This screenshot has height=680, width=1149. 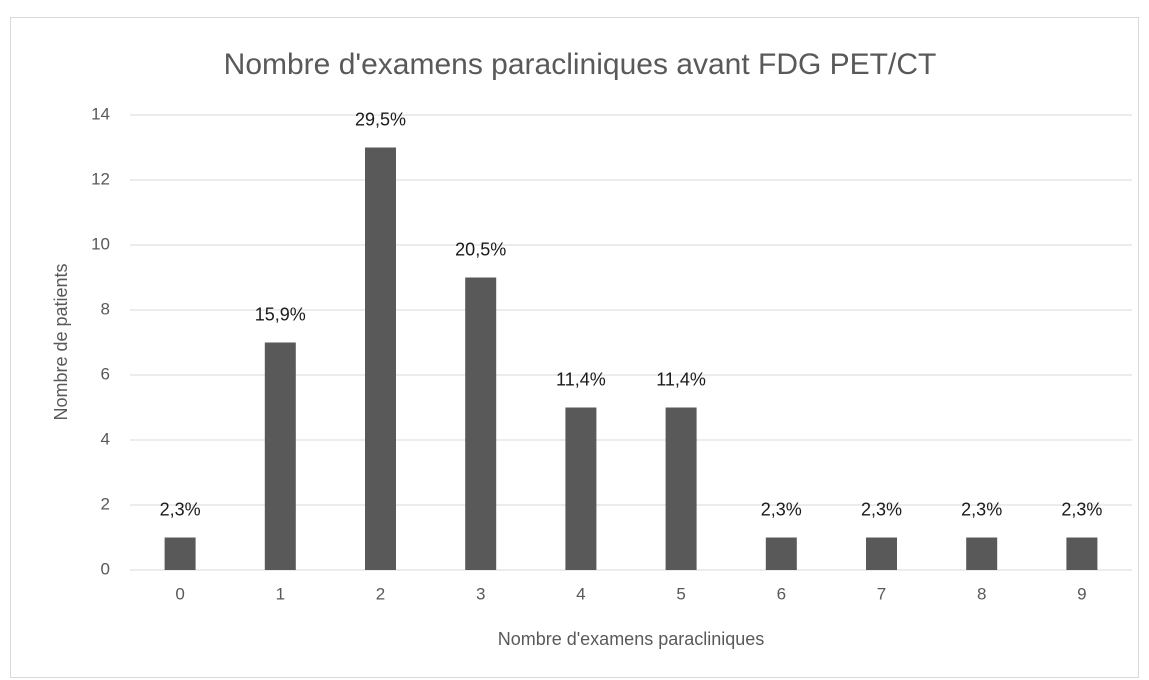 What do you see at coordinates (100, 243) in the screenshot?
I see `y-tick-label: 10` at bounding box center [100, 243].